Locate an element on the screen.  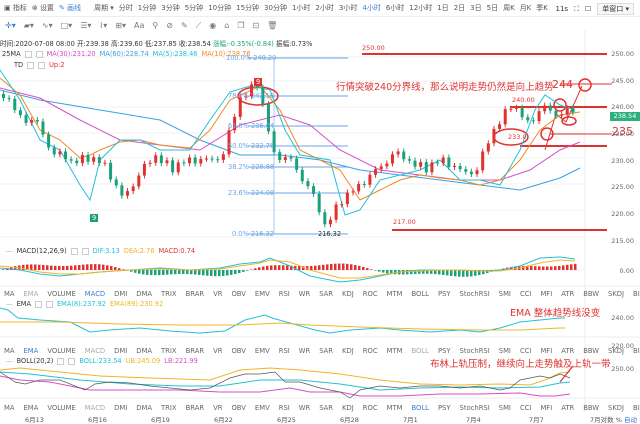
draw-button: ✎ 画线 is located at coordinates (70, 8).